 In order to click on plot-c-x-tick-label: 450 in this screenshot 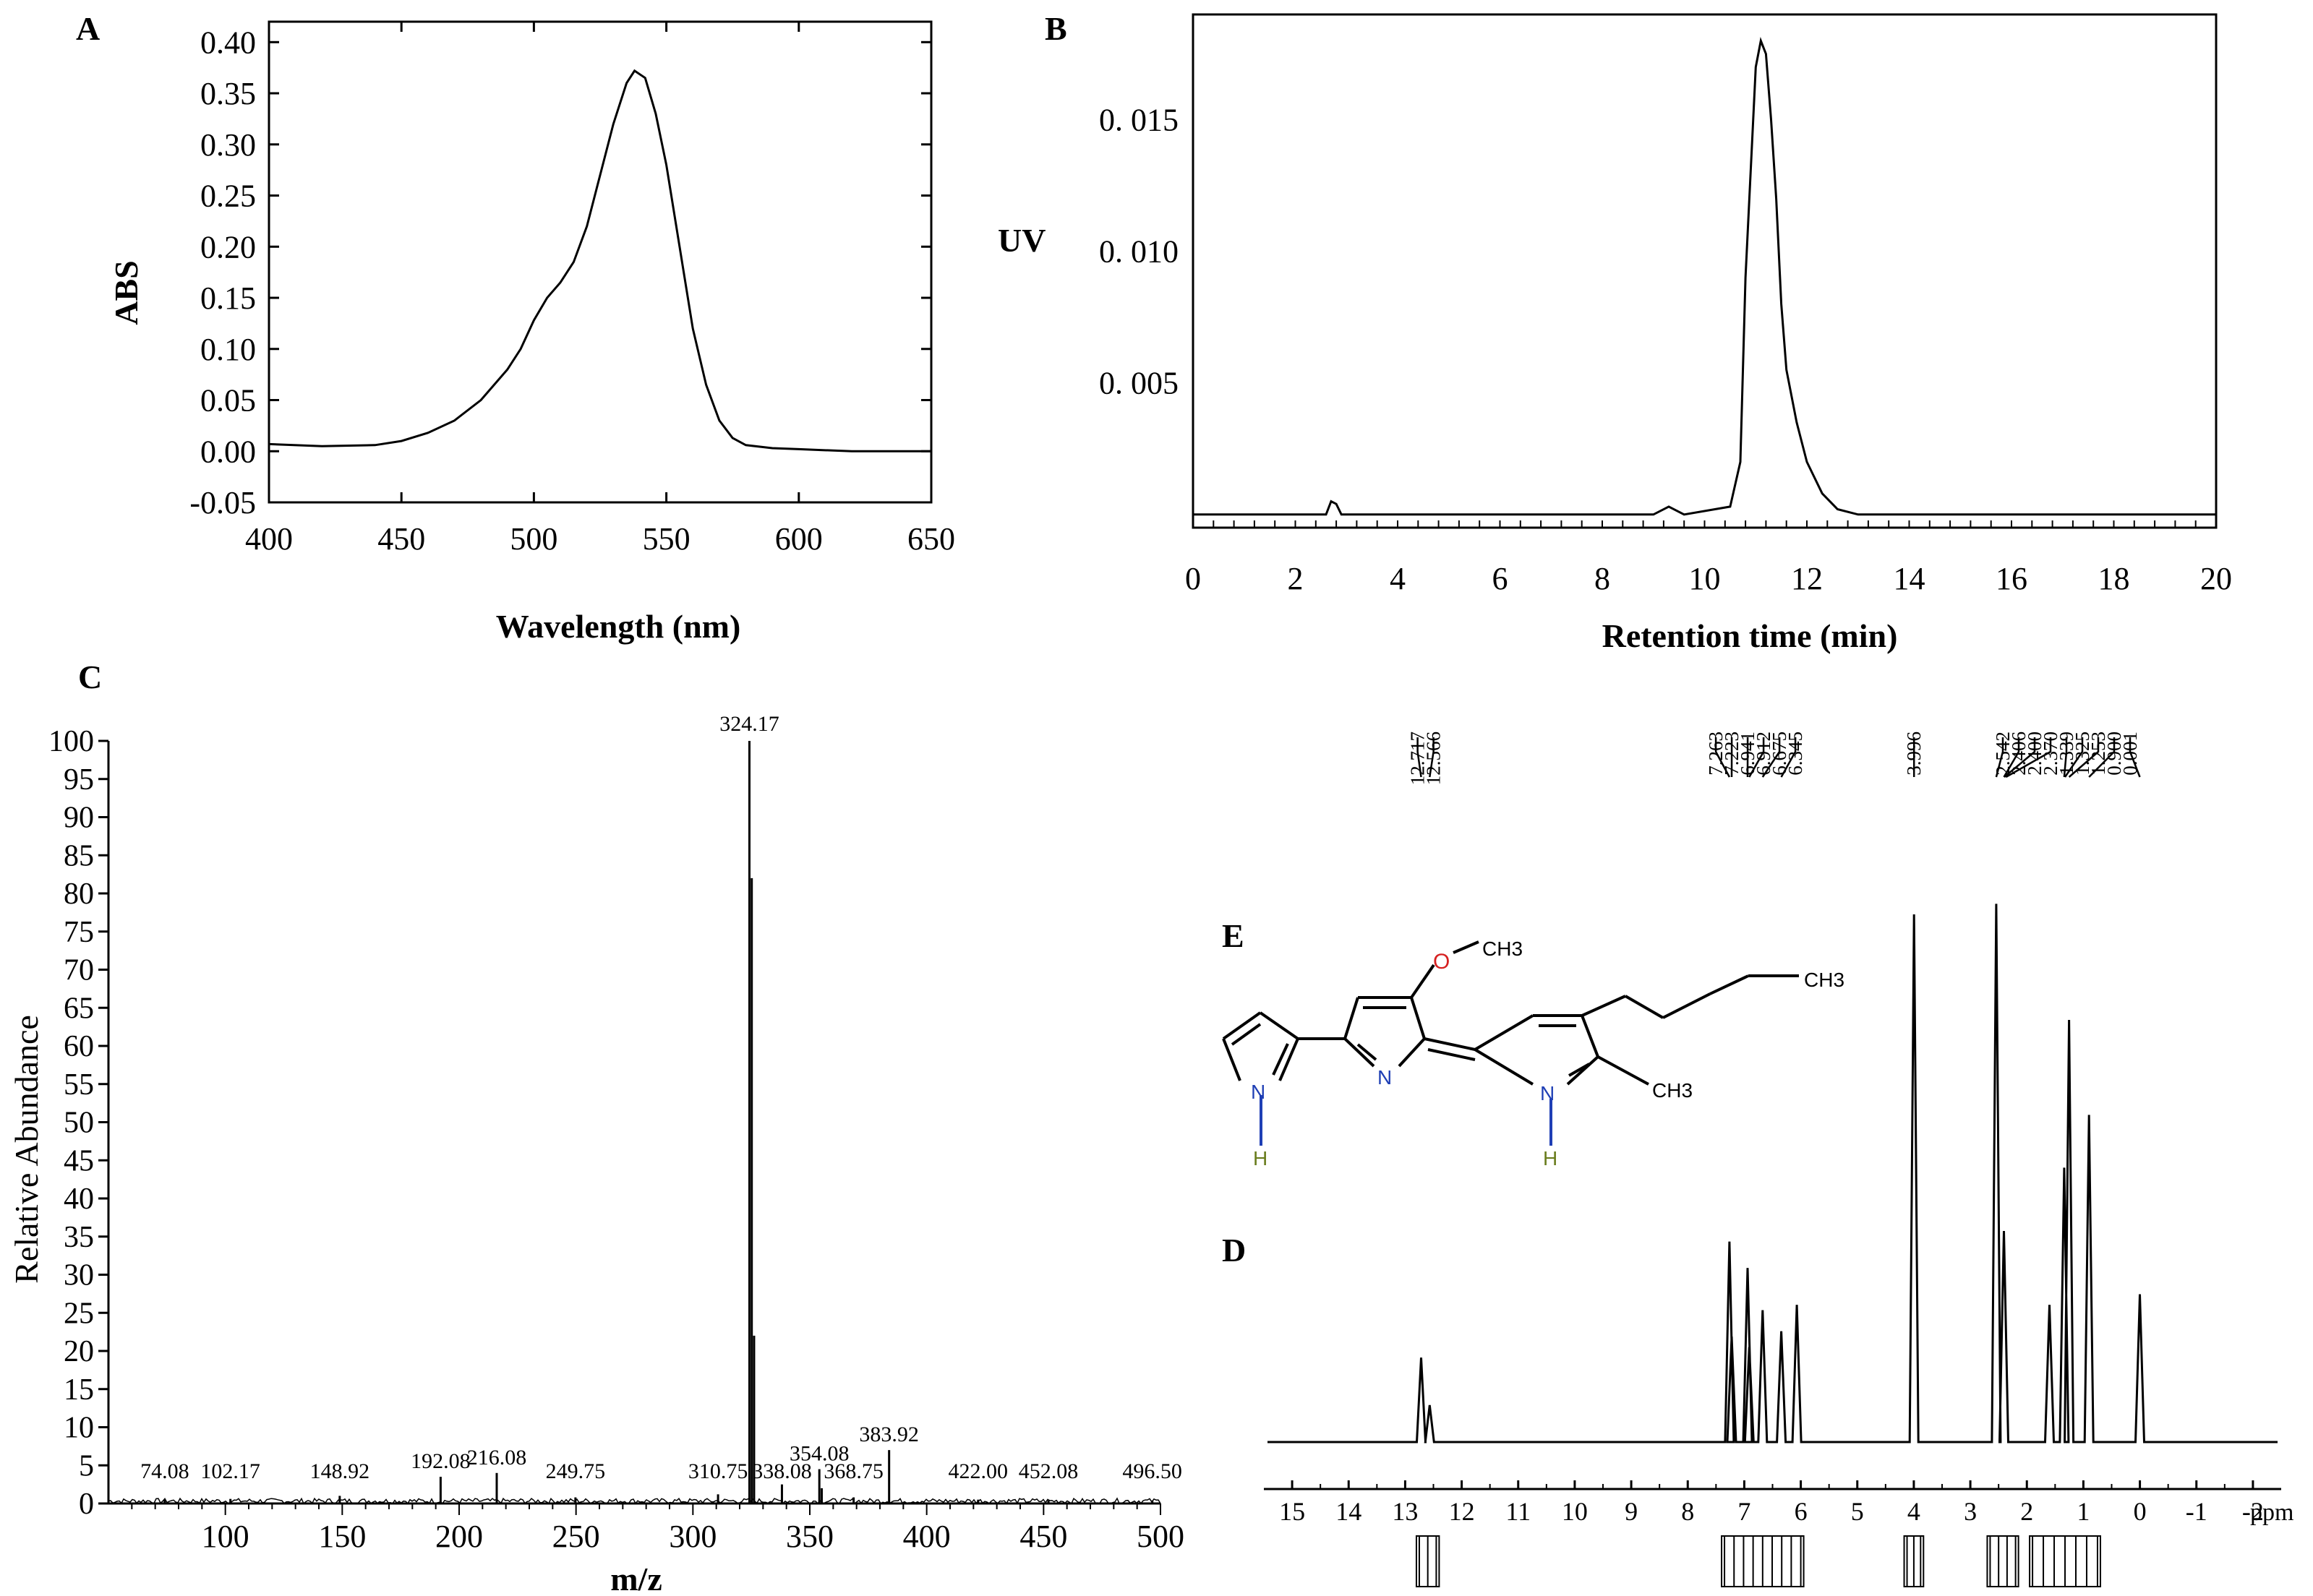, I will do `click(1043, 1536)`.